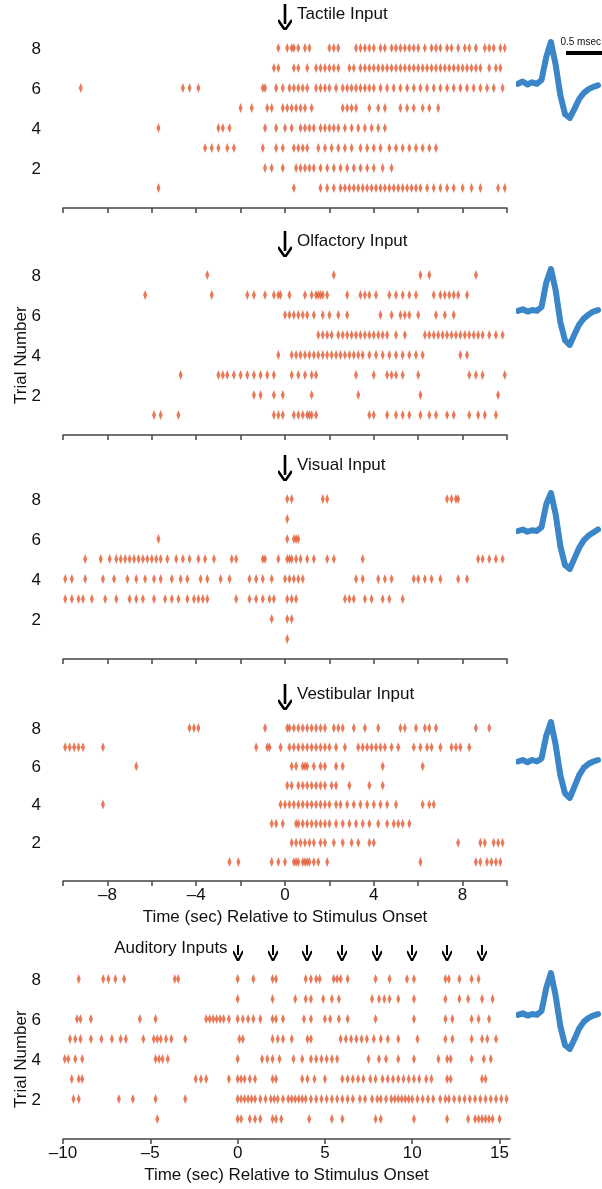 The image size is (602, 1189). What do you see at coordinates (63, 1152) in the screenshot?
I see `x-tick-label: –10` at bounding box center [63, 1152].